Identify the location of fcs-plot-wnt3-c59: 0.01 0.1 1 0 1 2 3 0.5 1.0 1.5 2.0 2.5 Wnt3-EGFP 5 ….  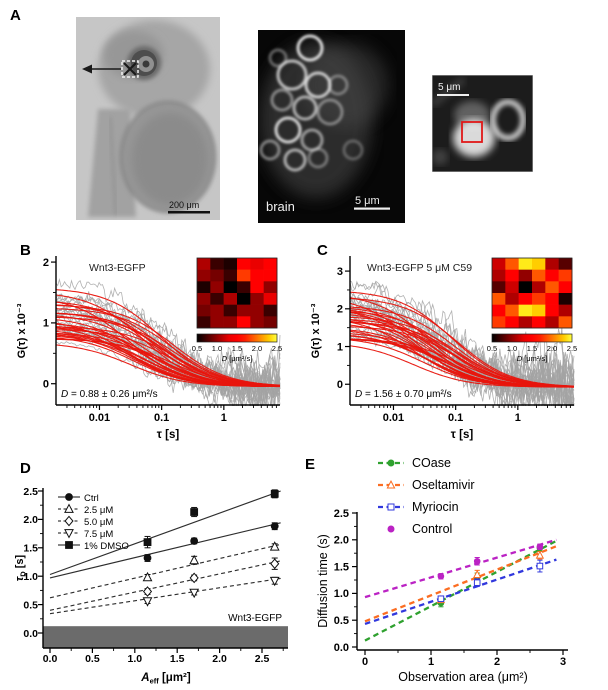
(443, 348).